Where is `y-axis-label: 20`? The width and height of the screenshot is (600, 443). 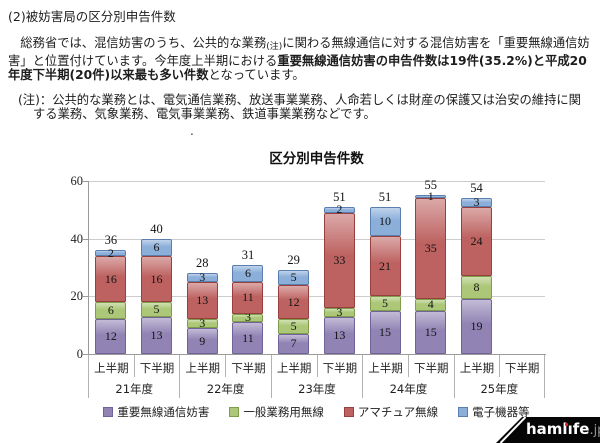 y-axis-label: 20 is located at coordinates (77, 296).